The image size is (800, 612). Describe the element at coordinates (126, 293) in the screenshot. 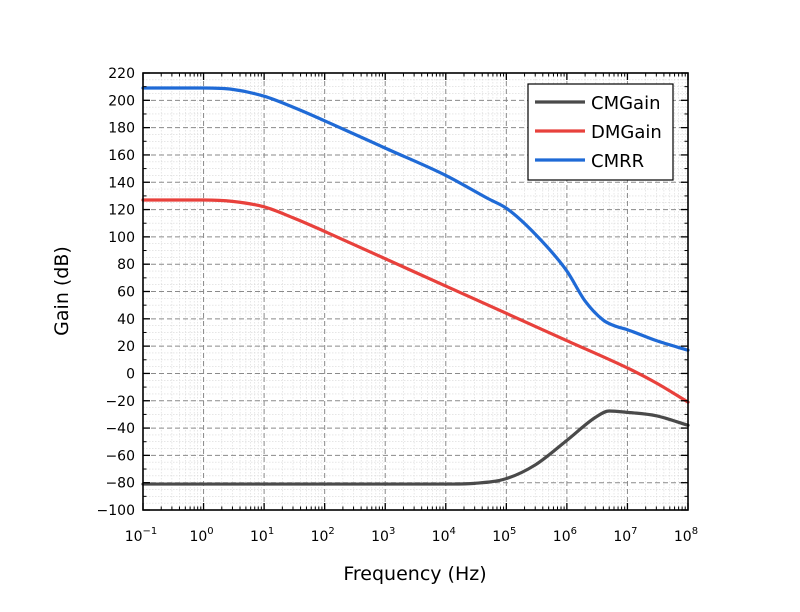

I see `y-tick-label: 60` at that location.